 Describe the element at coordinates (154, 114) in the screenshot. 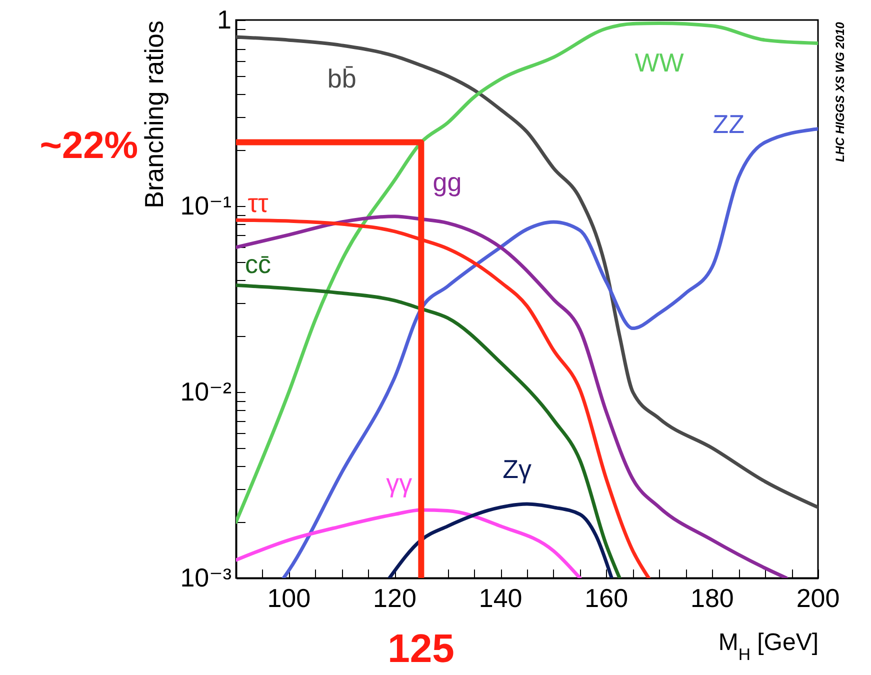

I see `y-axis-title: Branching ratios` at that location.